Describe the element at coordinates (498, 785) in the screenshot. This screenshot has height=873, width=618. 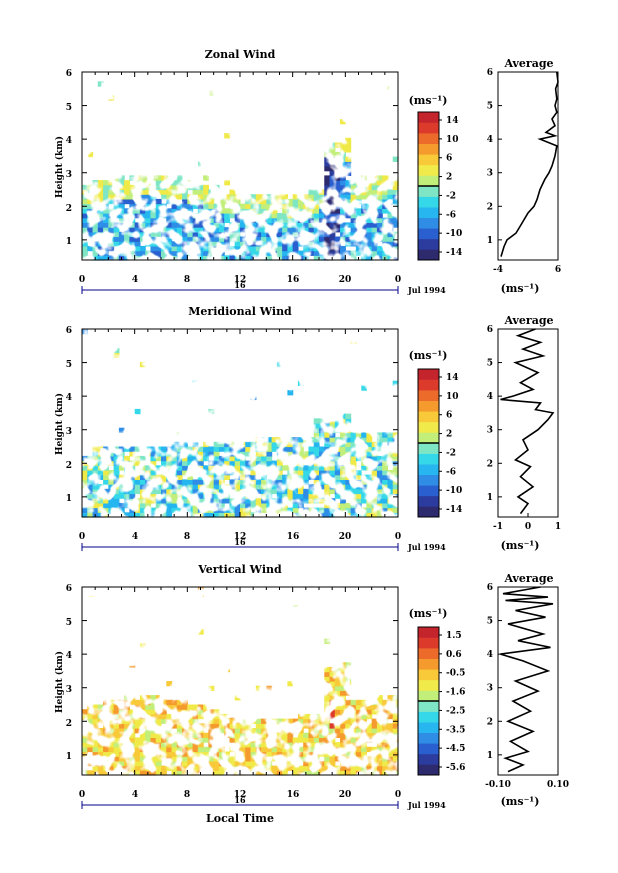
I see `average-x-tick-label: -0.10` at that location.